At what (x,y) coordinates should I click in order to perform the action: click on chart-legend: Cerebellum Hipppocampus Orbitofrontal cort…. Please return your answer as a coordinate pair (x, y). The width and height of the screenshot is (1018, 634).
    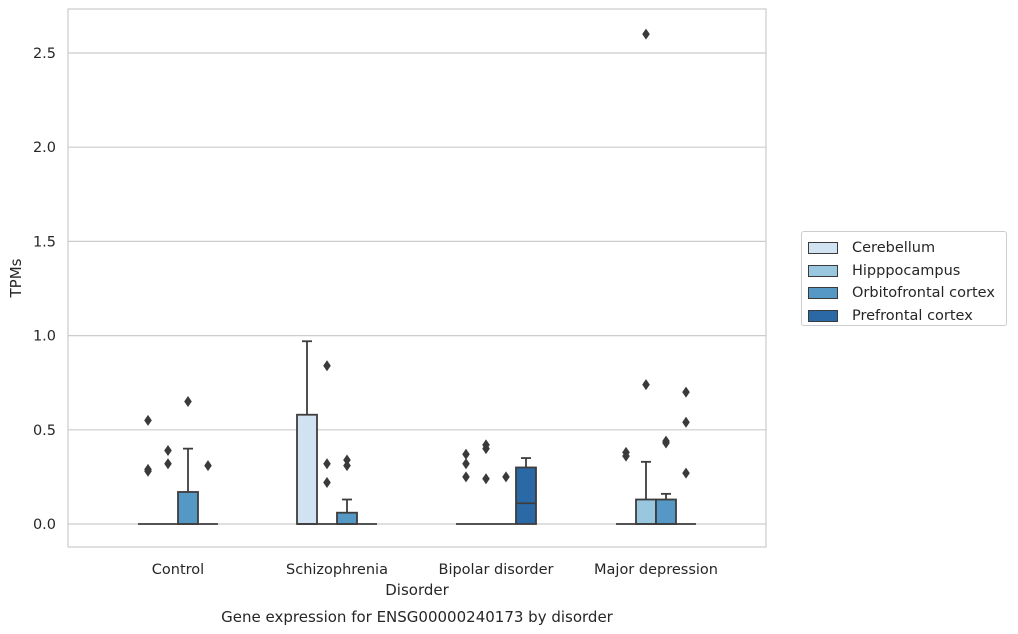
    Looking at the image, I should click on (904, 278).